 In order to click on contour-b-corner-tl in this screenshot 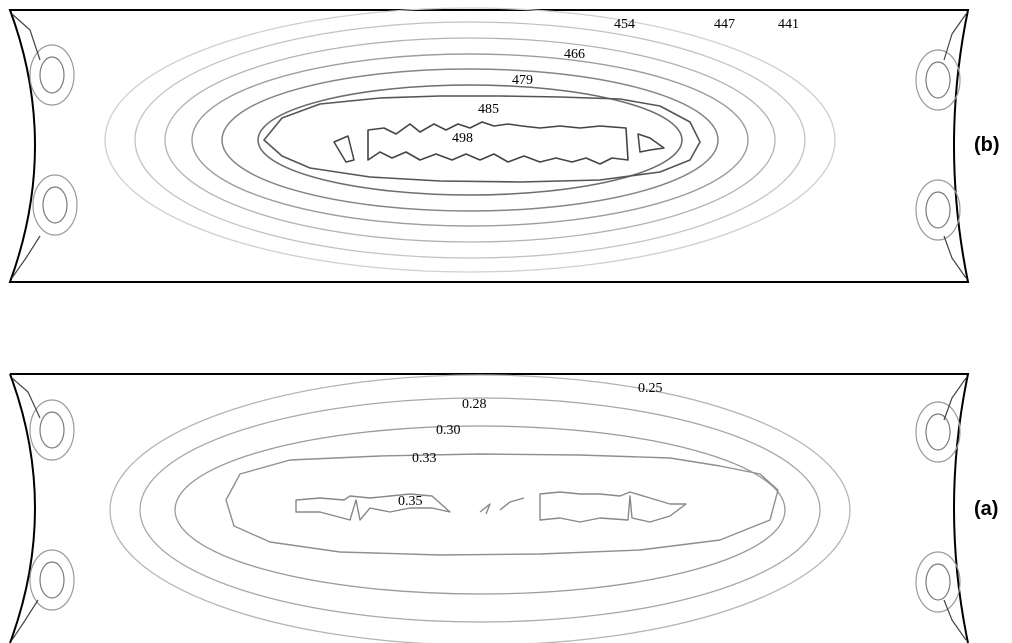, I will do `click(26, 37)`.